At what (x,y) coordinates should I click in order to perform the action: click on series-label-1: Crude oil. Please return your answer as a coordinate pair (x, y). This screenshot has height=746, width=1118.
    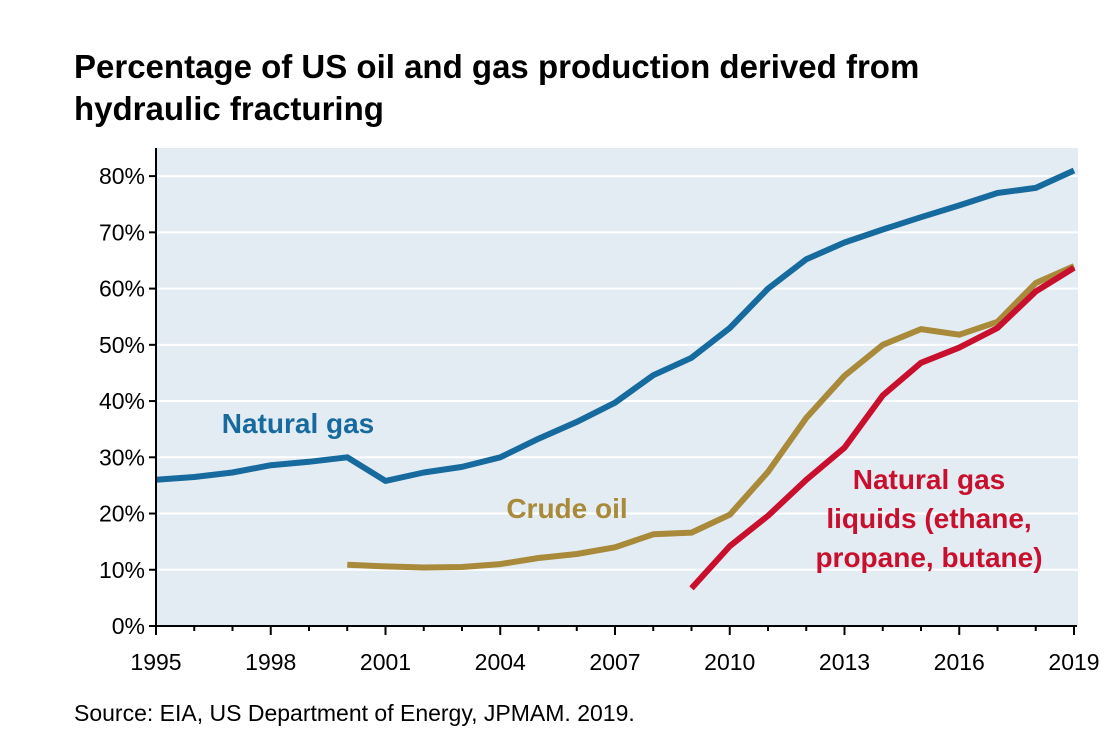
    Looking at the image, I should click on (566, 508).